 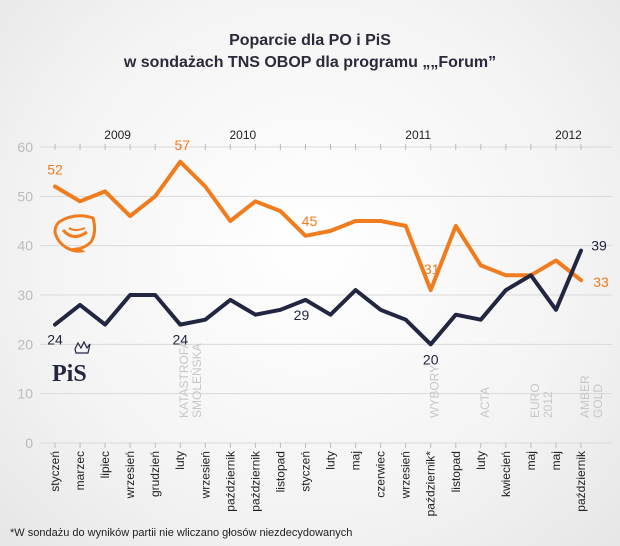 I want to click on pis-logo-icon: PiS, so click(x=71, y=363).